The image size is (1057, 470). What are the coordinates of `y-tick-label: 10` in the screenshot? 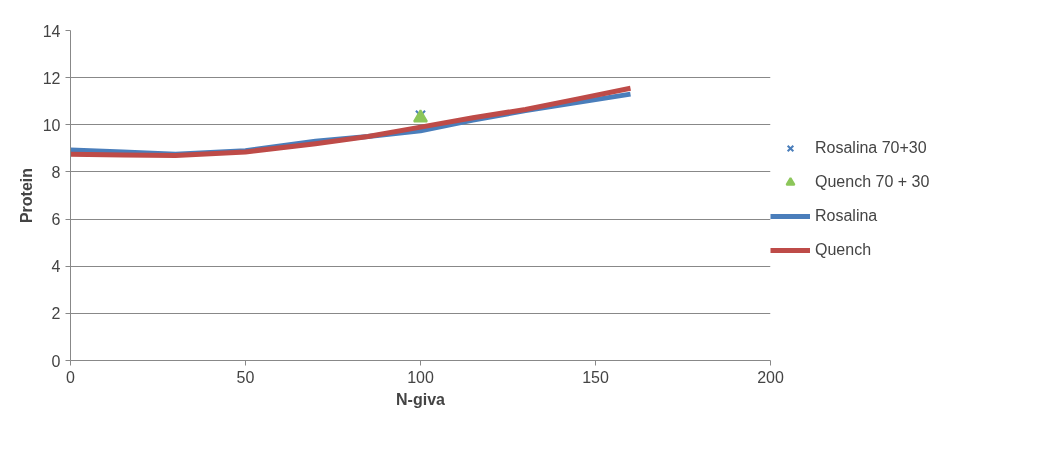 It's located at (51, 125).